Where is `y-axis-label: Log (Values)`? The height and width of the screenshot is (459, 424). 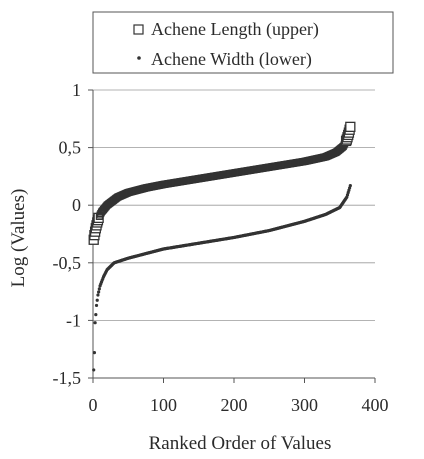 y-axis-label: Log (Values) is located at coordinates (18, 238).